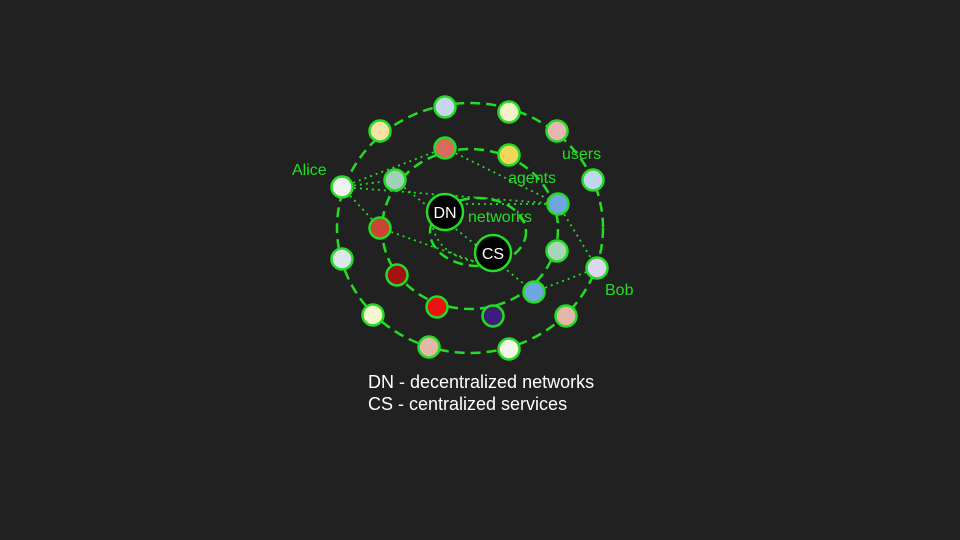 The image size is (960, 540). I want to click on legend-cs: CS - centralized services, so click(468, 404).